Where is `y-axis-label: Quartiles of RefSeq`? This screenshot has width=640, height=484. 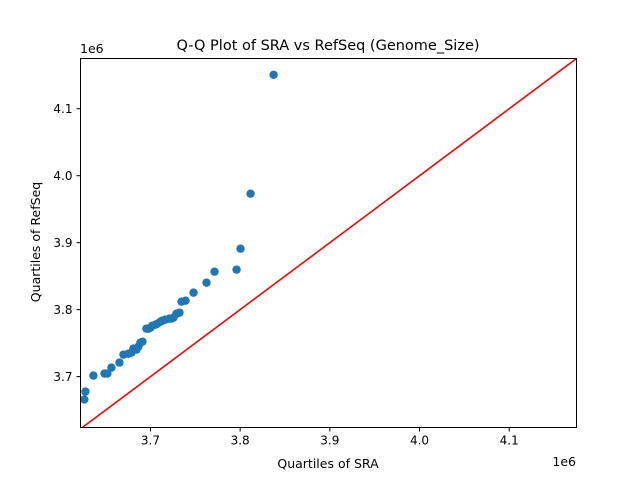 y-axis-label: Quartiles of RefSeq is located at coordinates (35, 242).